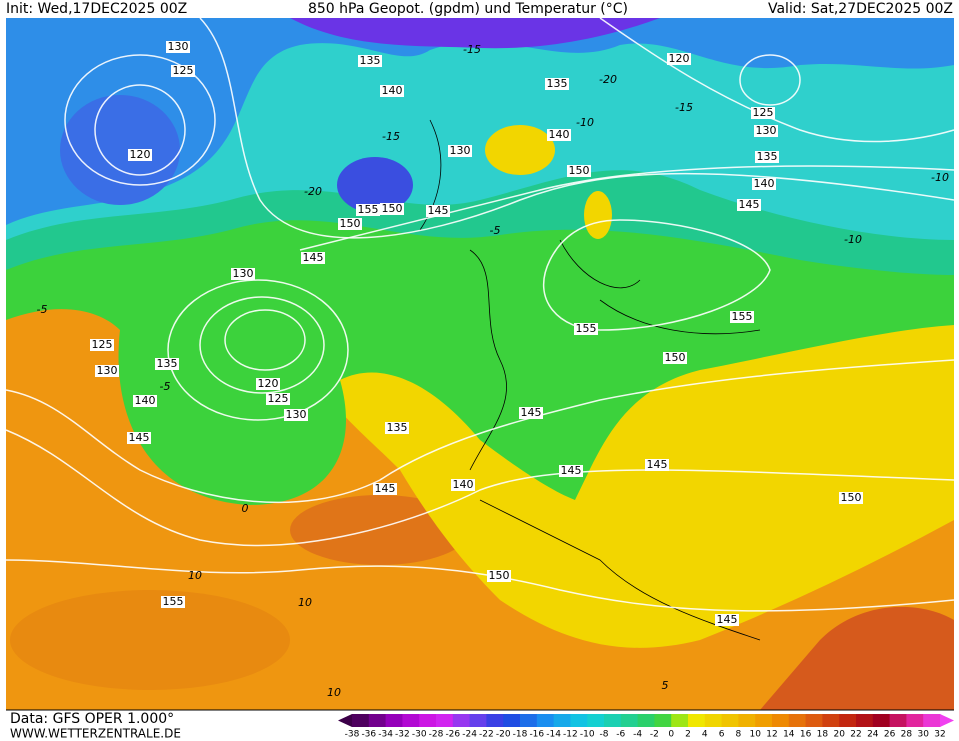 The image size is (959, 741). I want to click on data-source: Data: GFS OPER 1.000°, so click(92, 719).